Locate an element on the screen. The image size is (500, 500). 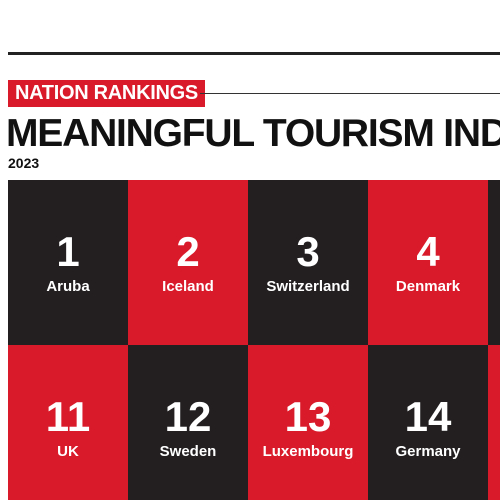
rank-number: 11 is located at coordinates (68, 416).